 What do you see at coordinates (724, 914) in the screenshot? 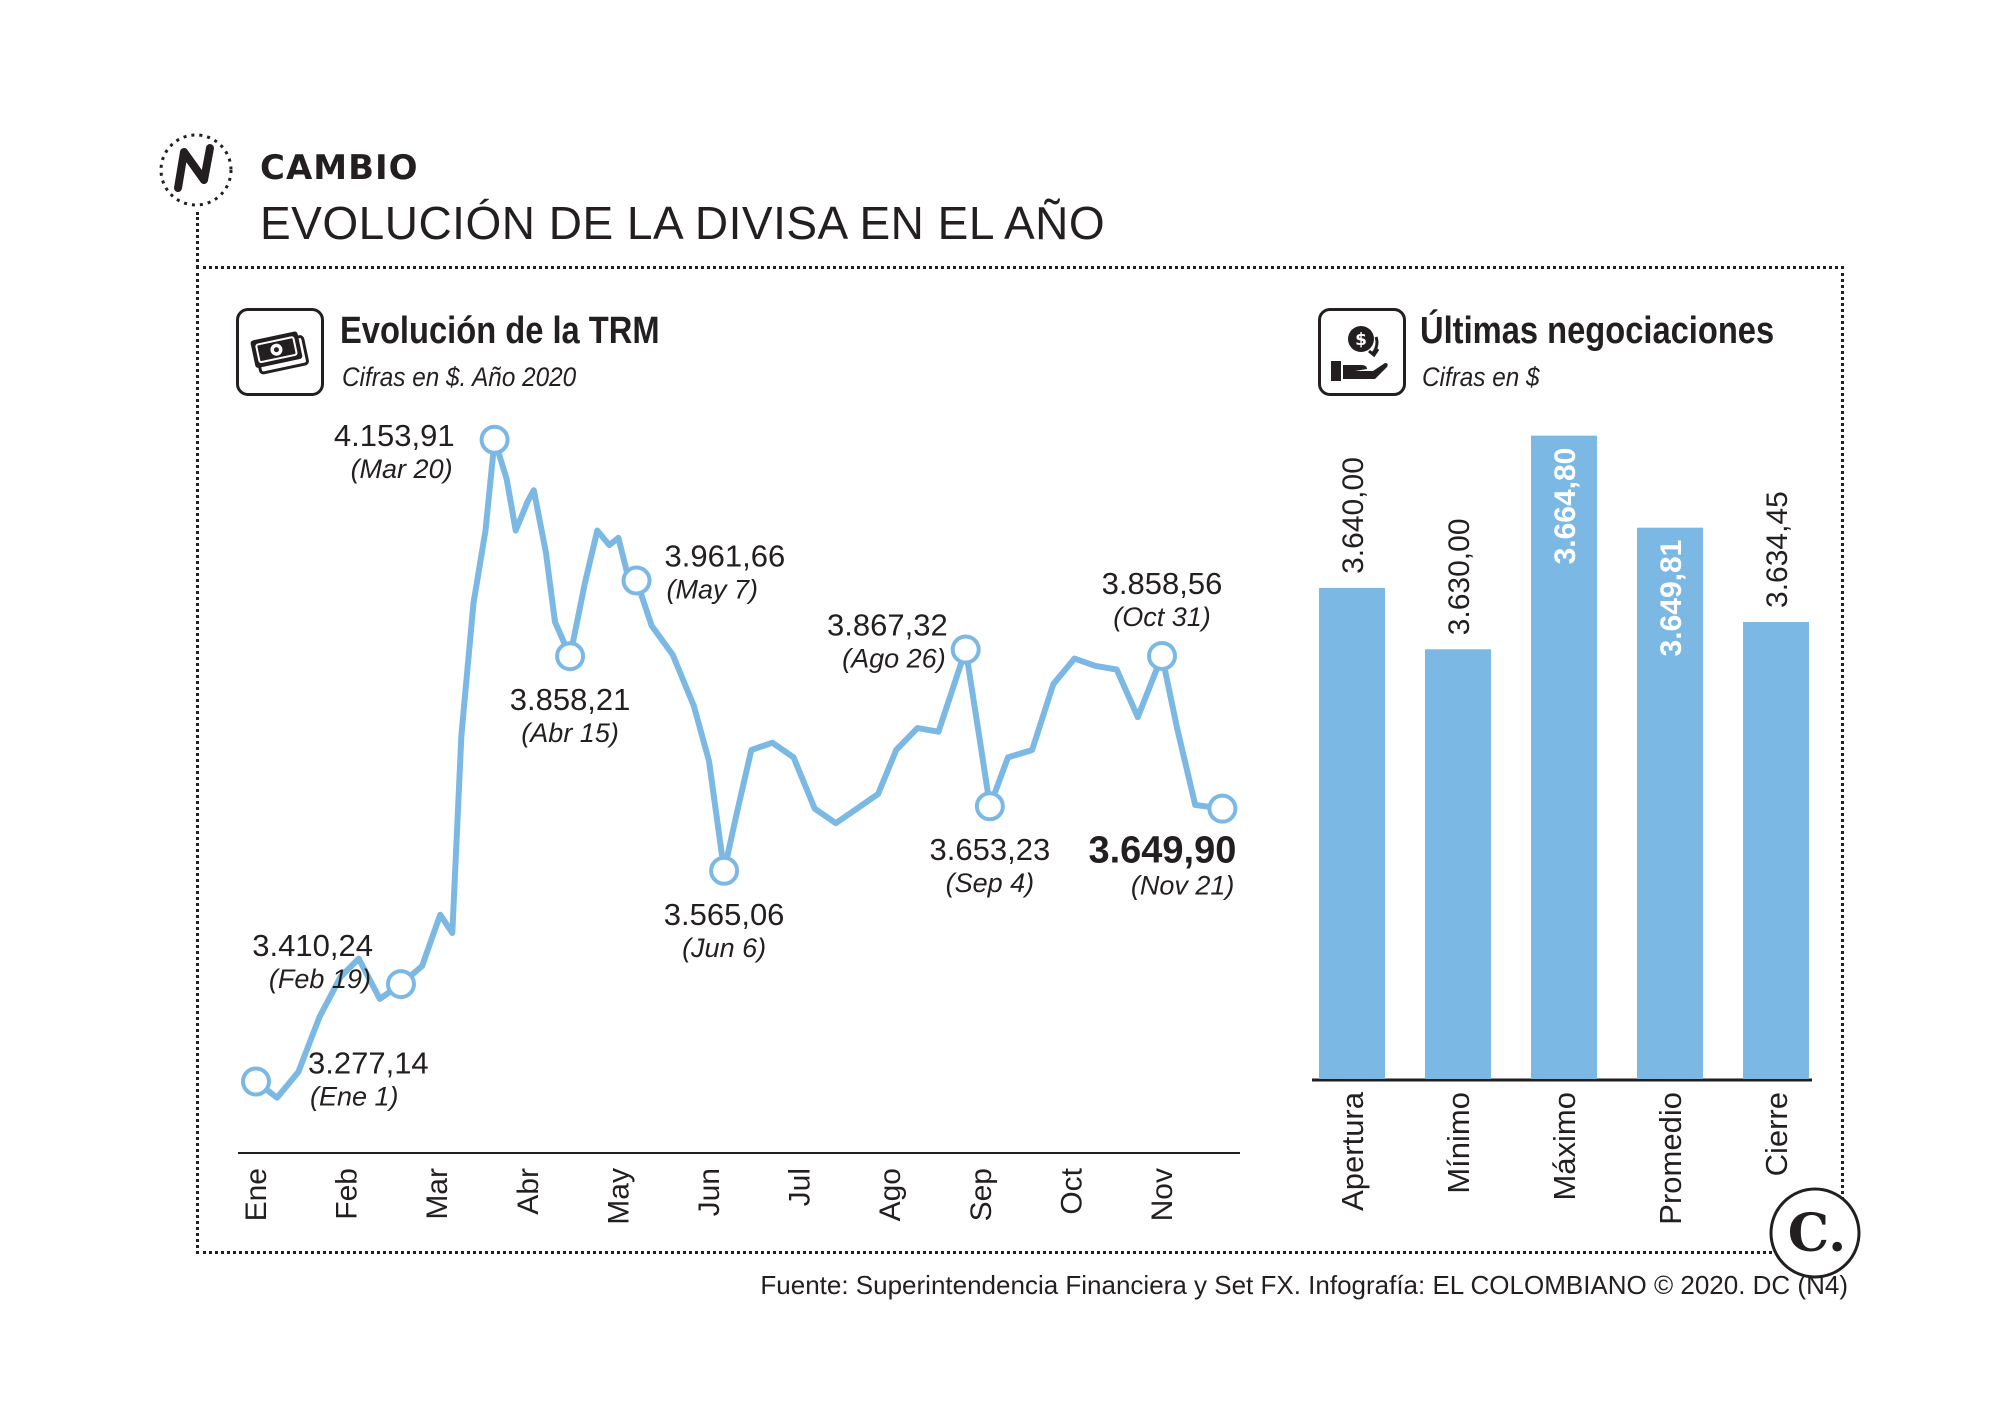
I see `data-label-value: 3.565,06` at bounding box center [724, 914].